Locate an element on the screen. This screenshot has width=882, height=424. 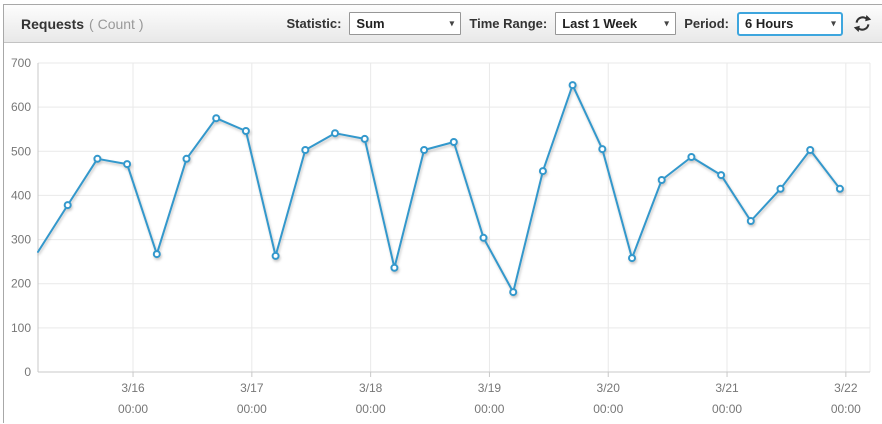
metric-name: Requests is located at coordinates (52, 24).